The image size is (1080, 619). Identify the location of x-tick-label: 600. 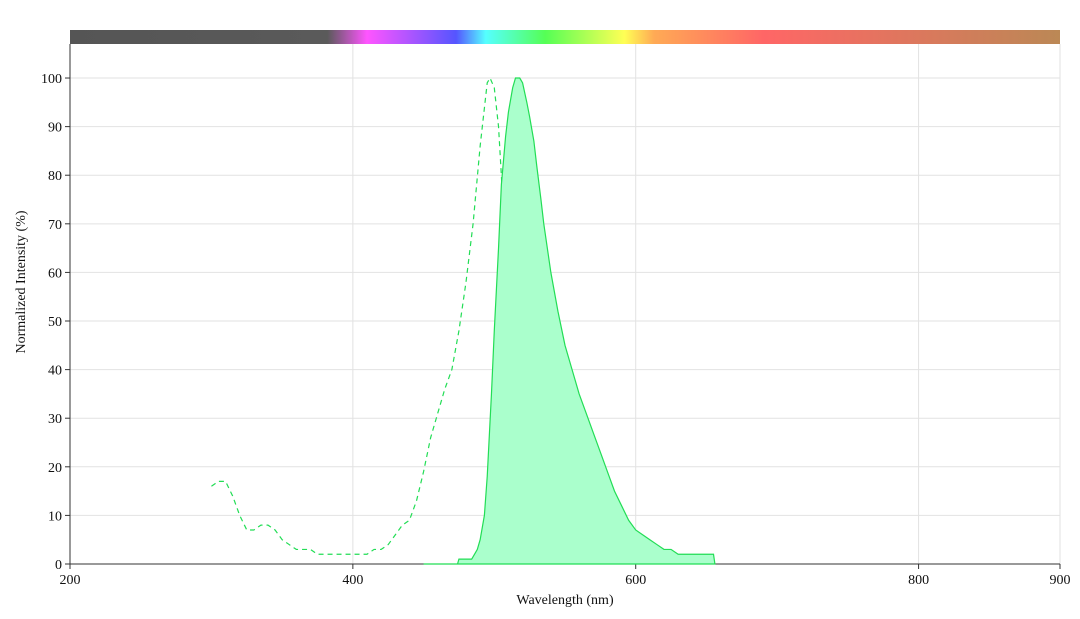
(635, 580).